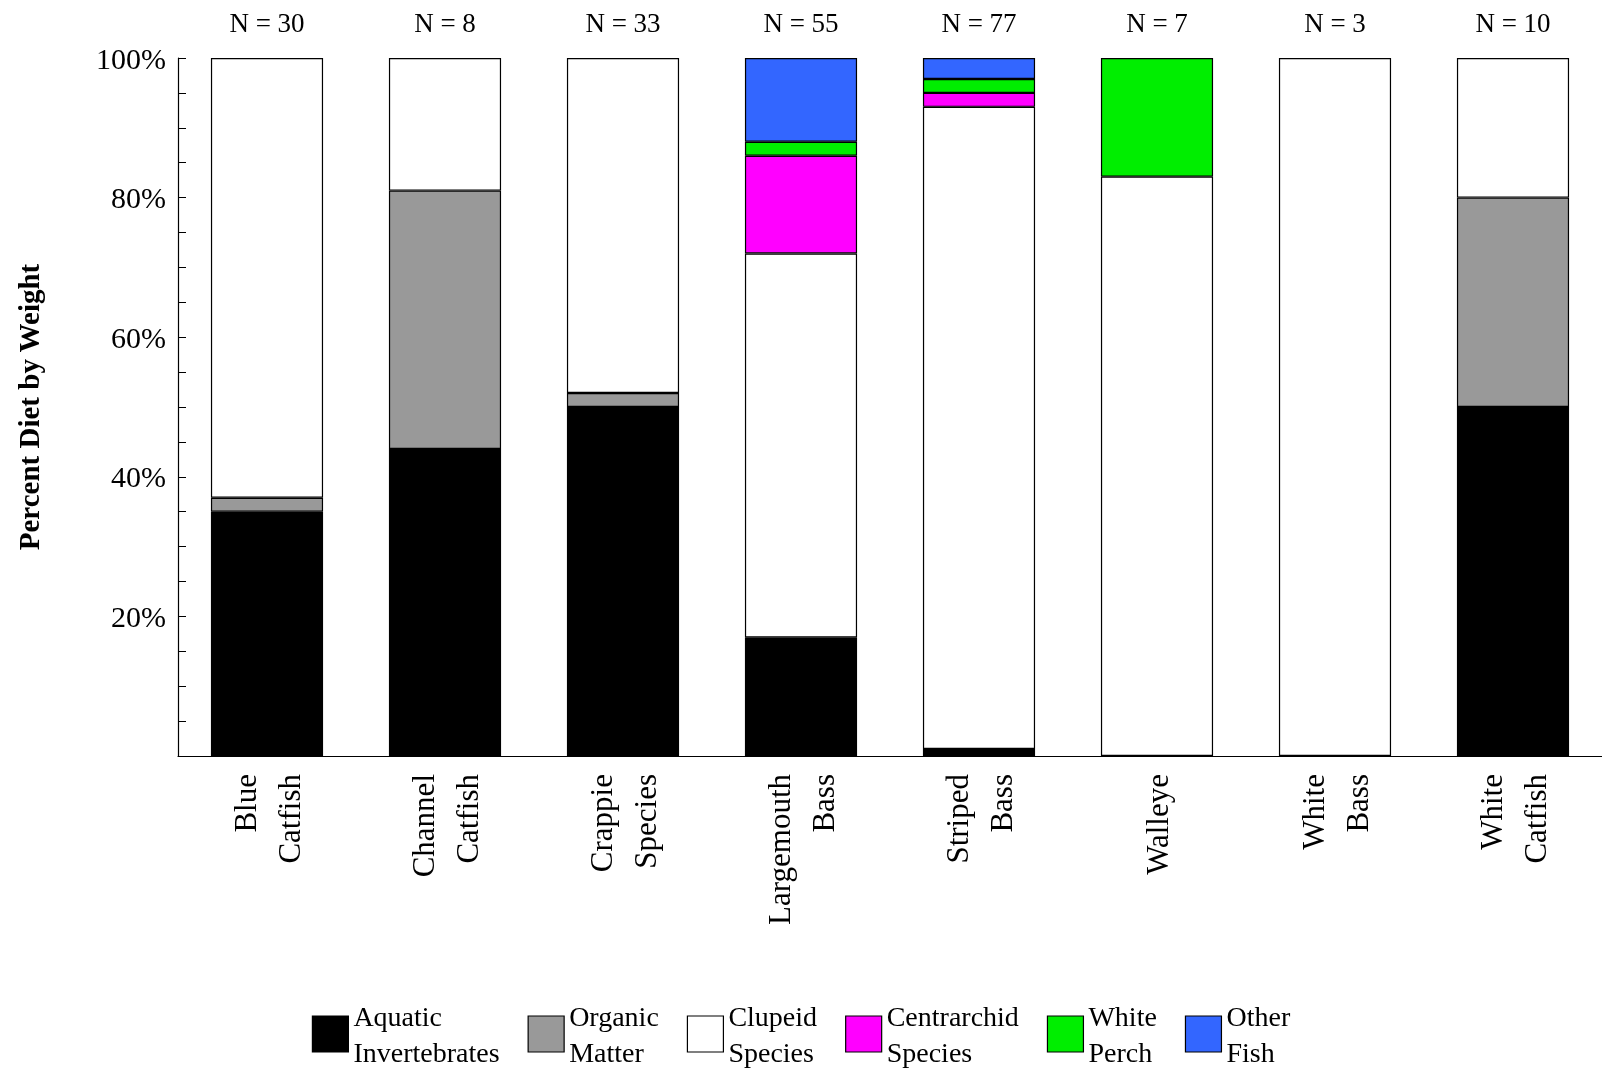 The height and width of the screenshot is (1083, 1602). What do you see at coordinates (1513, 22) in the screenshot?
I see `annotation: N = 10` at bounding box center [1513, 22].